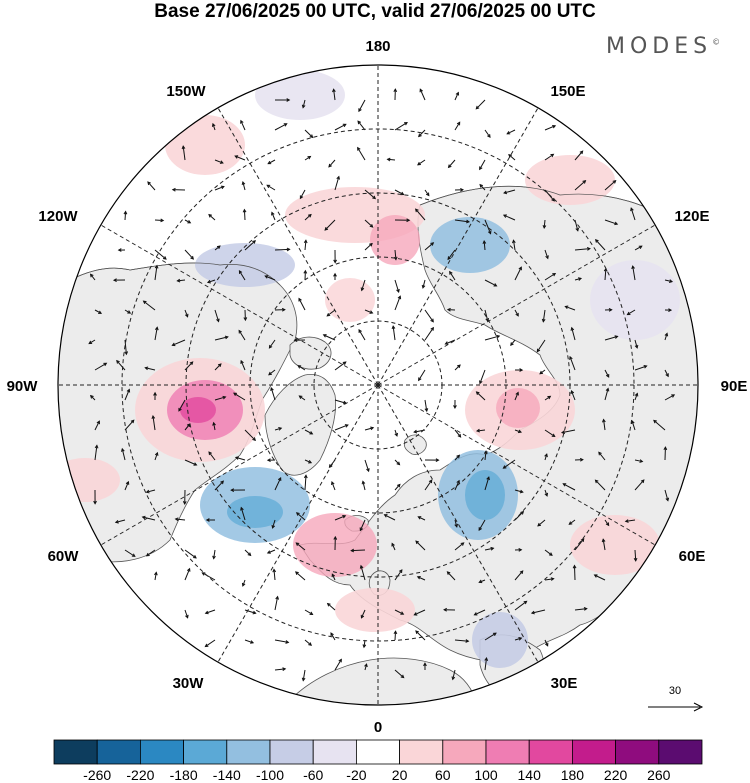 The height and width of the screenshot is (783, 750). Describe the element at coordinates (375, 610) in the screenshot. I see `anomaly-positive-mediterranean` at that location.